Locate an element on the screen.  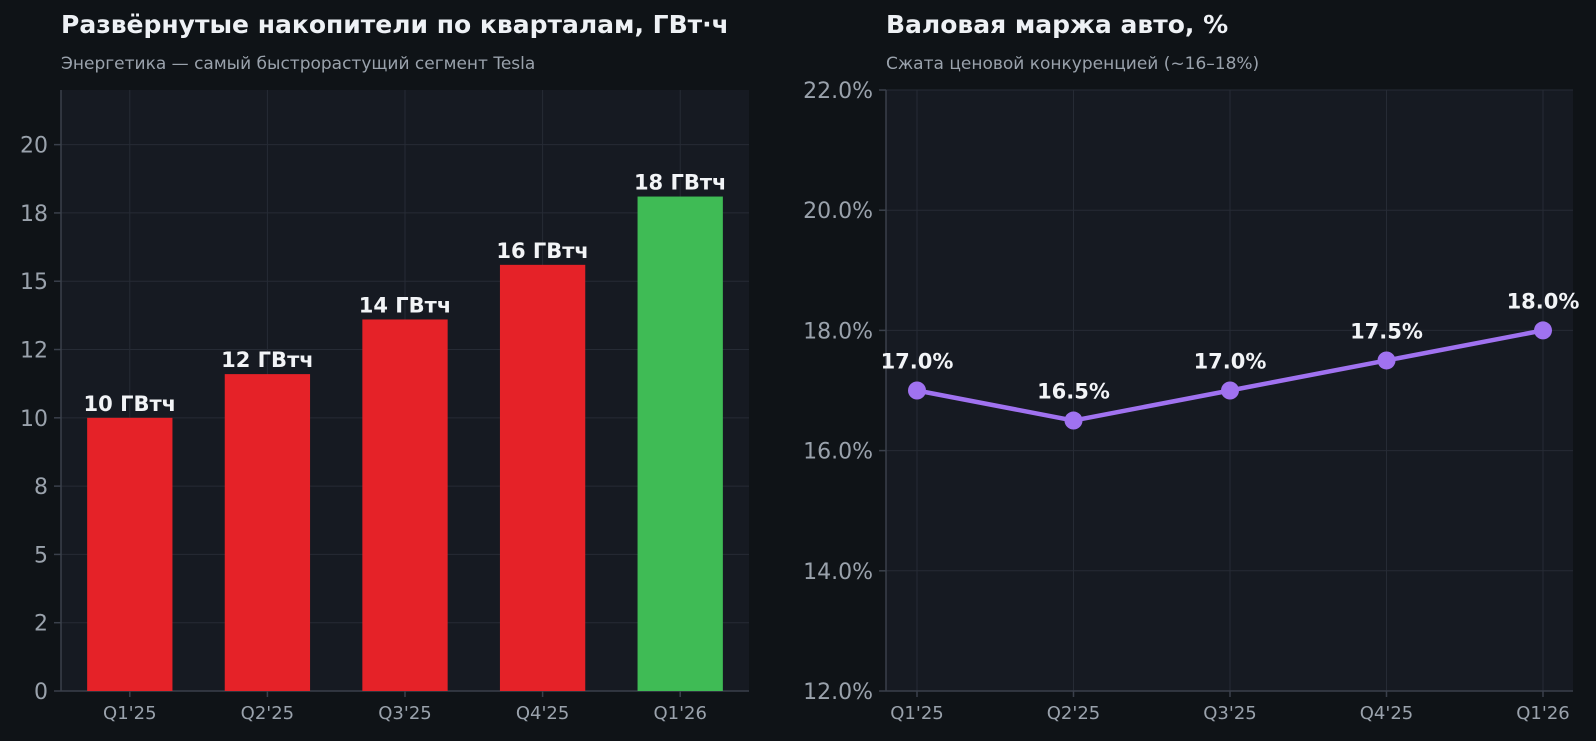
bar-ytick-label: 18 is located at coordinates (34, 214).